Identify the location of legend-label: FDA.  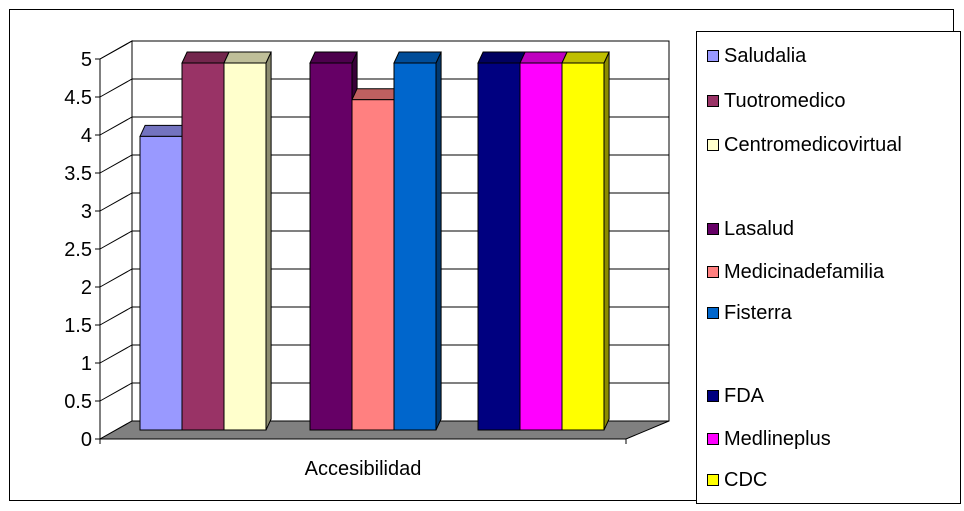
(744, 395).